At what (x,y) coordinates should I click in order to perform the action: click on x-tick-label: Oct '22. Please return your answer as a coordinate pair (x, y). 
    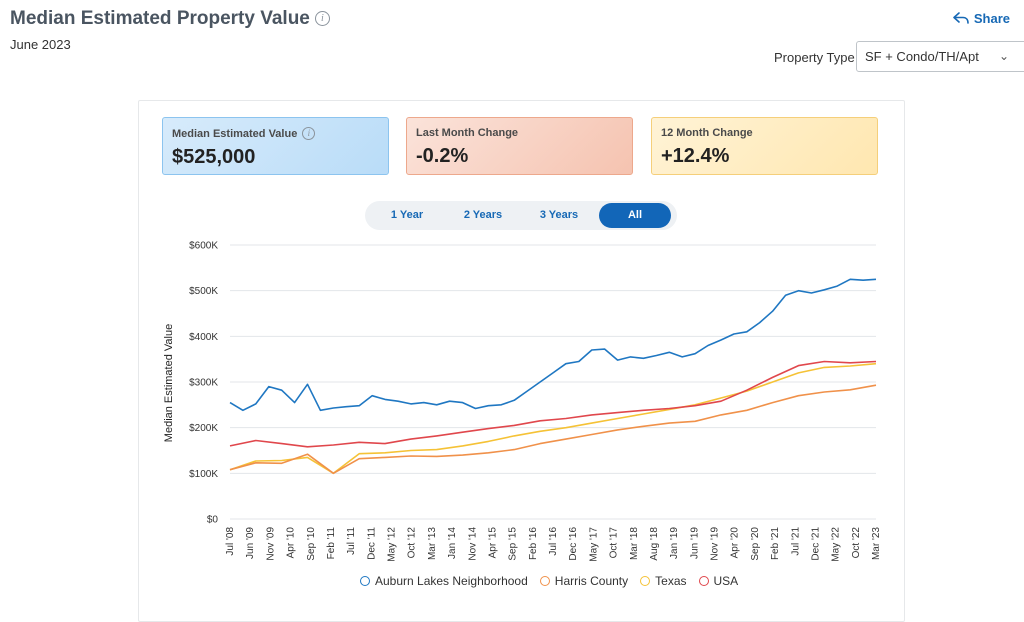
    Looking at the image, I should click on (856, 543).